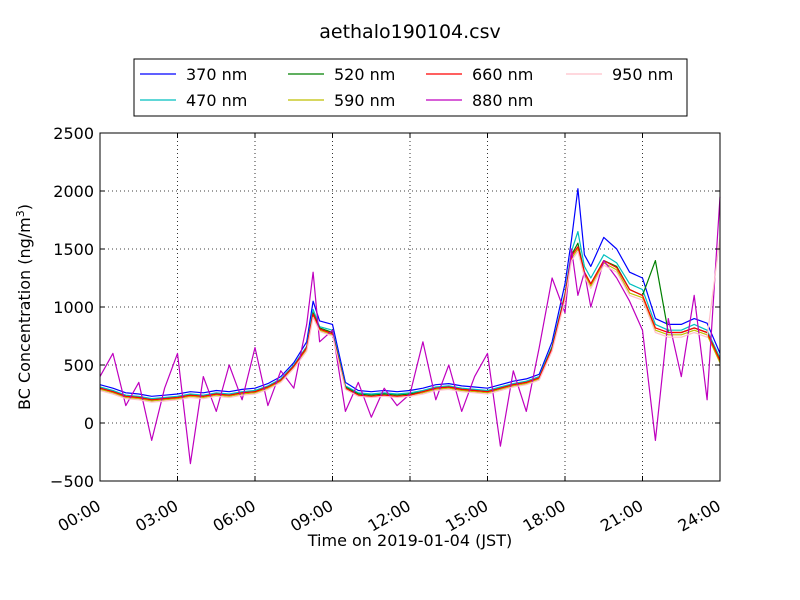  What do you see at coordinates (621, 516) in the screenshot?
I see `x-tick-label: 21:00` at bounding box center [621, 516].